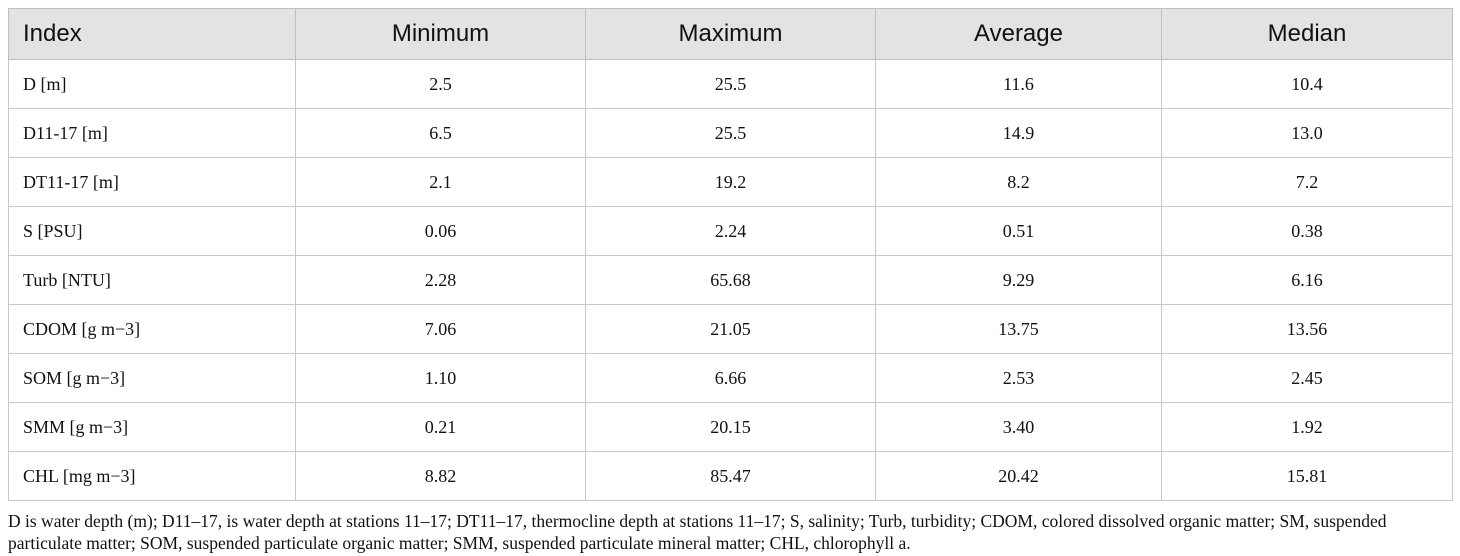  I want to click on cell-median: 15.81, so click(1307, 476).